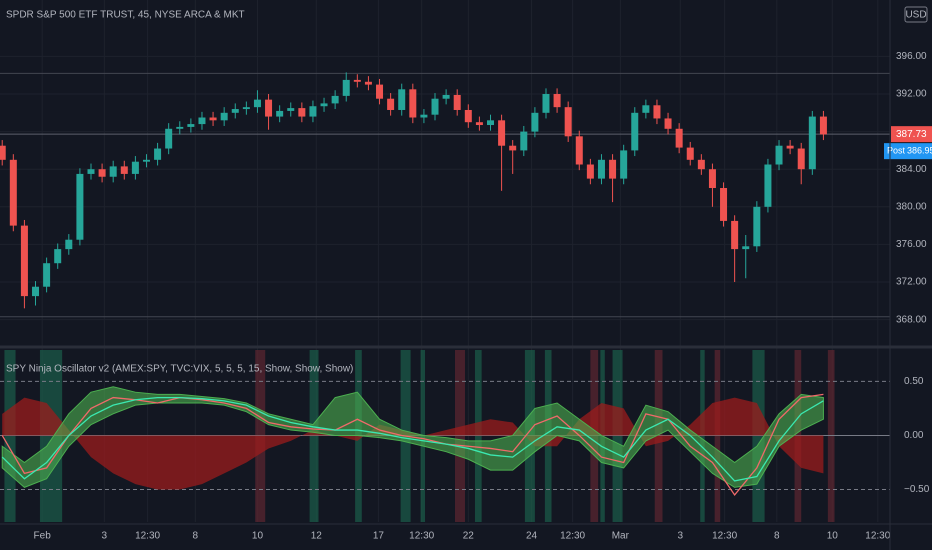 This screenshot has width=932, height=550. Describe the element at coordinates (43, 536) in the screenshot. I see `x-tick-label: Feb` at that location.